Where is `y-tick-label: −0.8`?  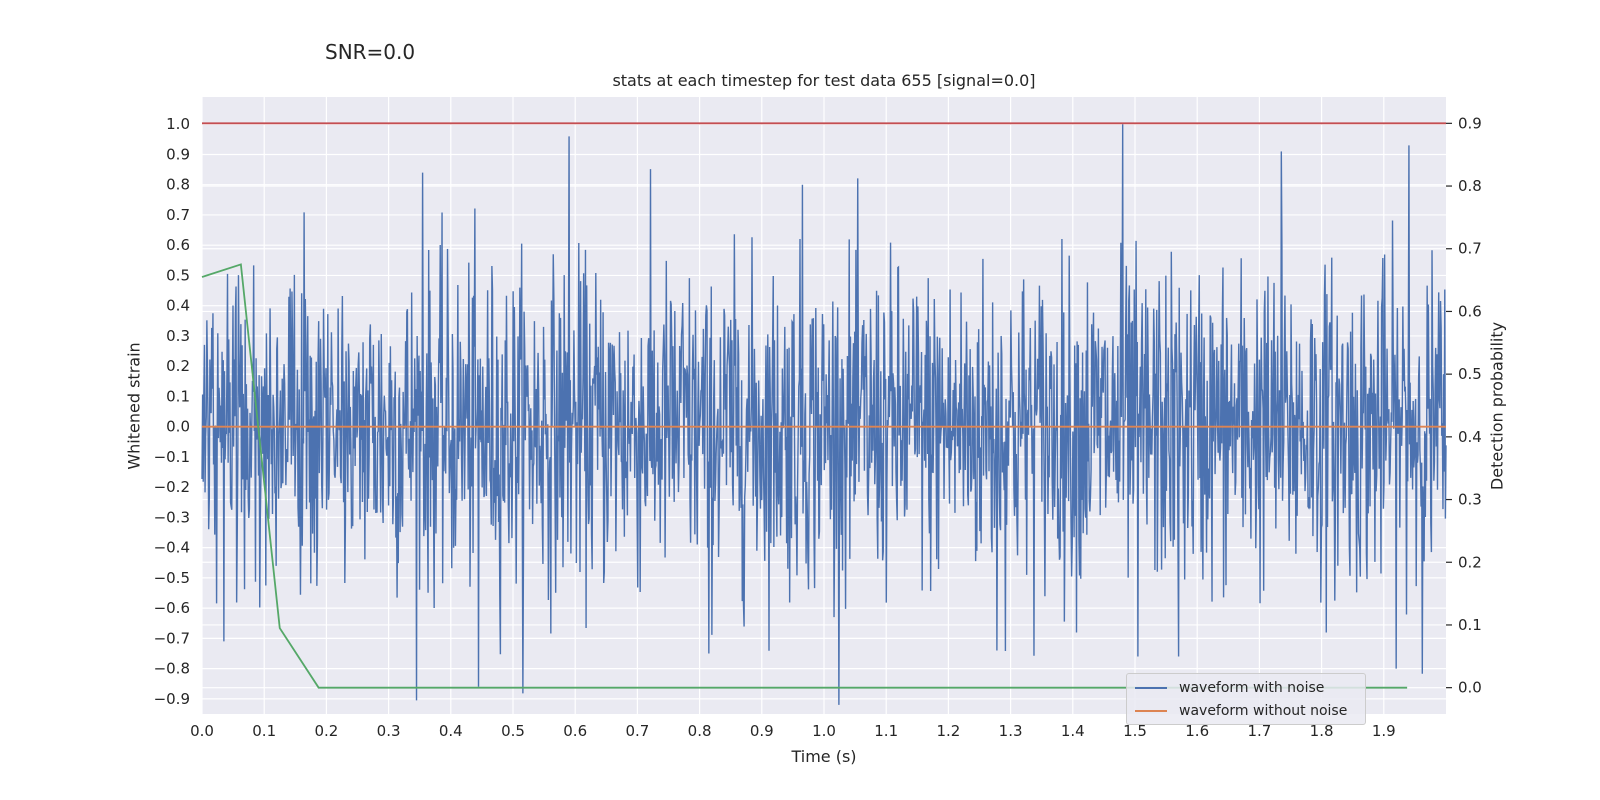 y-tick-label: −0.8 is located at coordinates (172, 669).